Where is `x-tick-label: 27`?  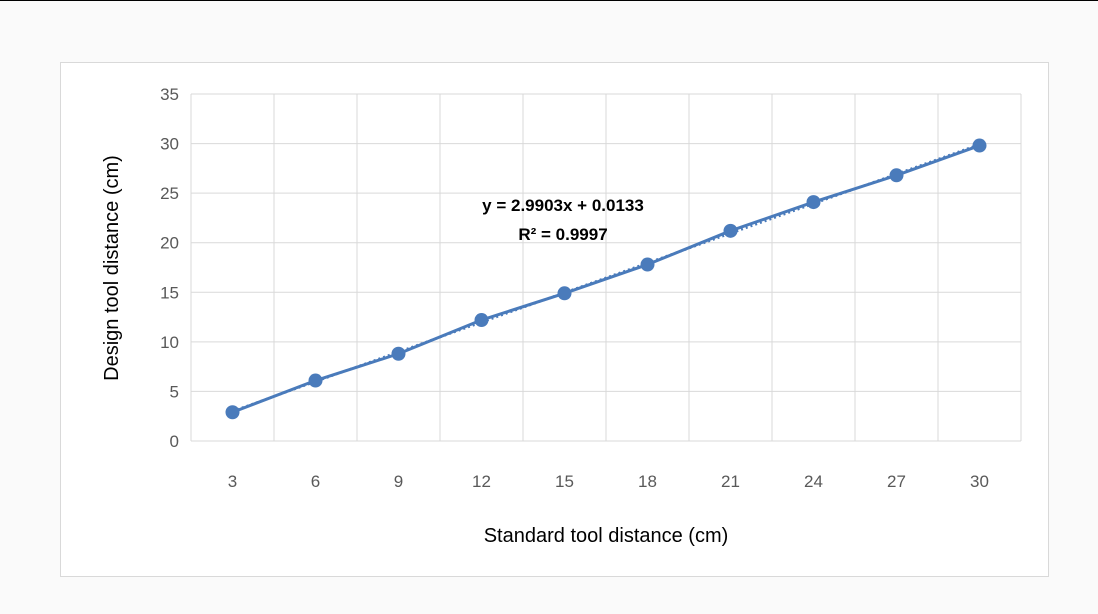 x-tick-label: 27 is located at coordinates (896, 481).